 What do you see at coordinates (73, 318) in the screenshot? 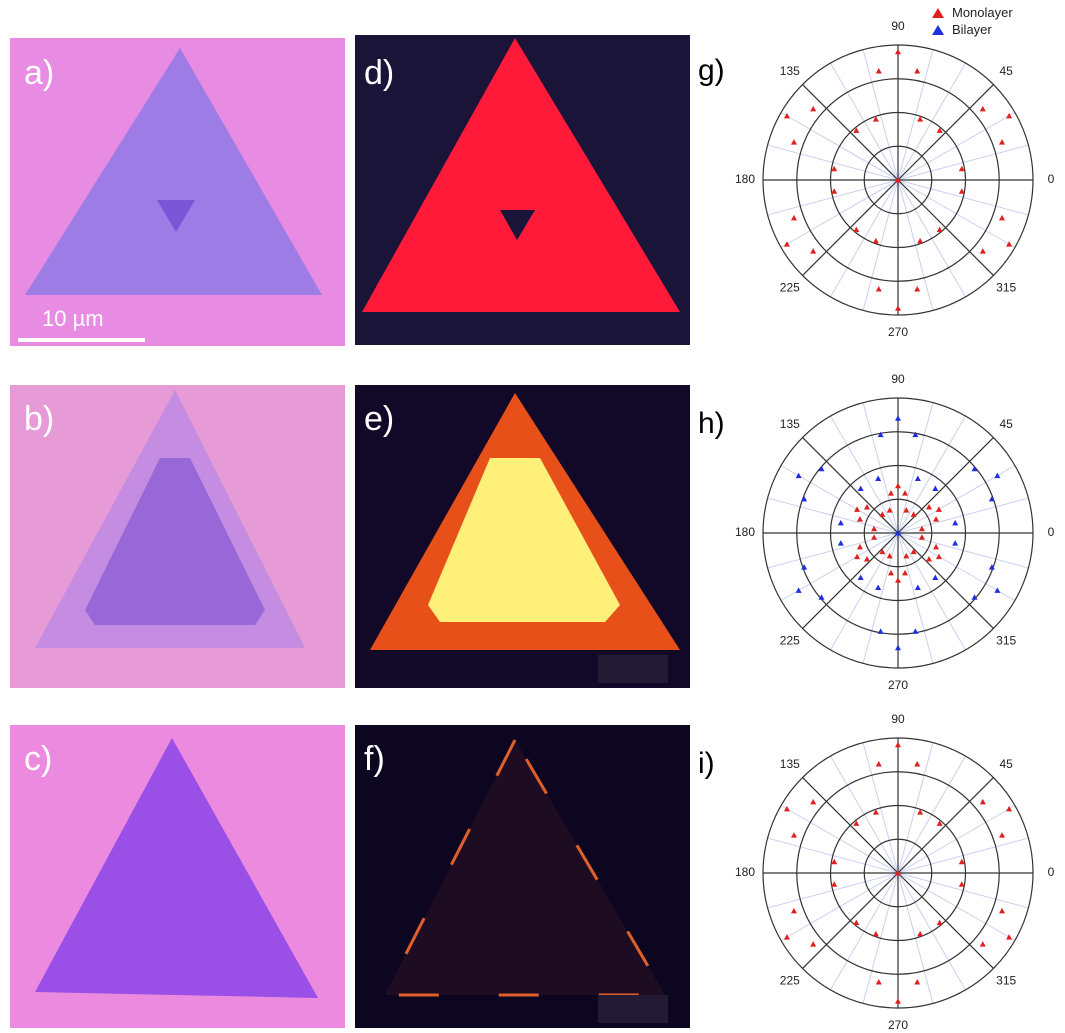
I see `scale-bar-label: 10 µm` at bounding box center [73, 318].